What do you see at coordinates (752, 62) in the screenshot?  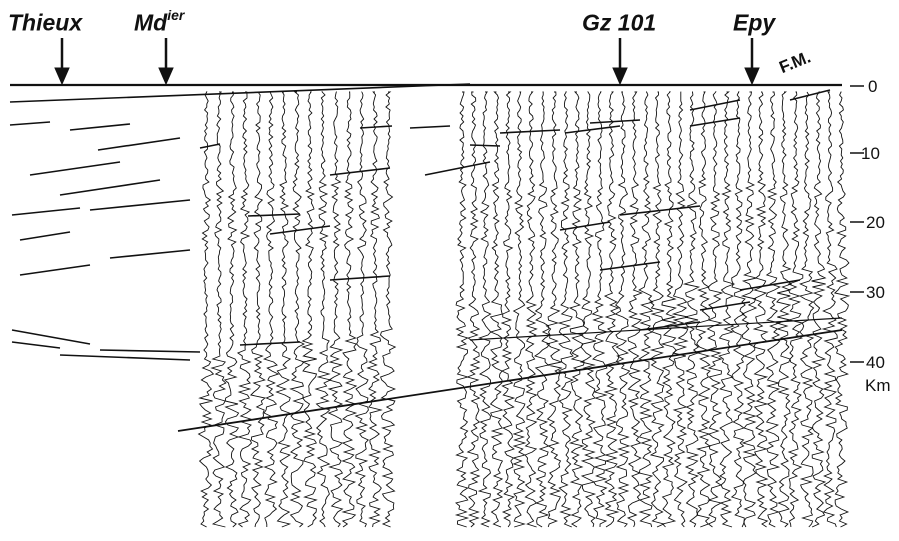 I see `arrow-epy` at bounding box center [752, 62].